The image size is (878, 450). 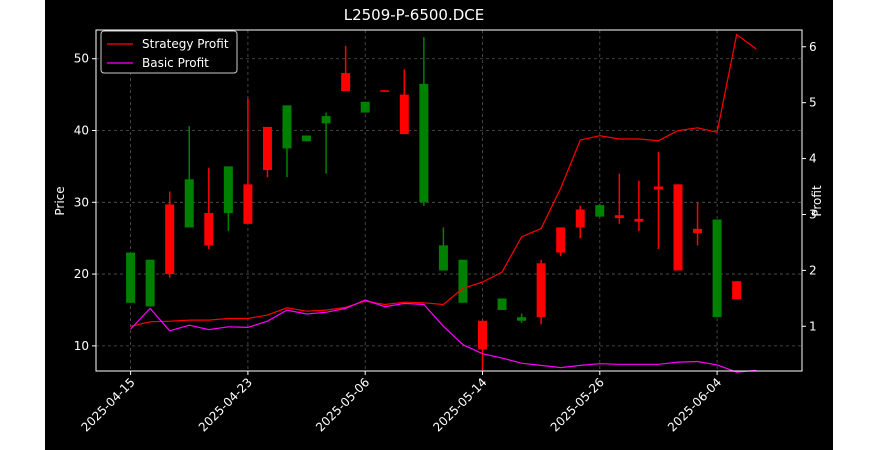 What do you see at coordinates (443, 336) in the screenshot?
I see `line-series-basic-profit` at bounding box center [443, 336].